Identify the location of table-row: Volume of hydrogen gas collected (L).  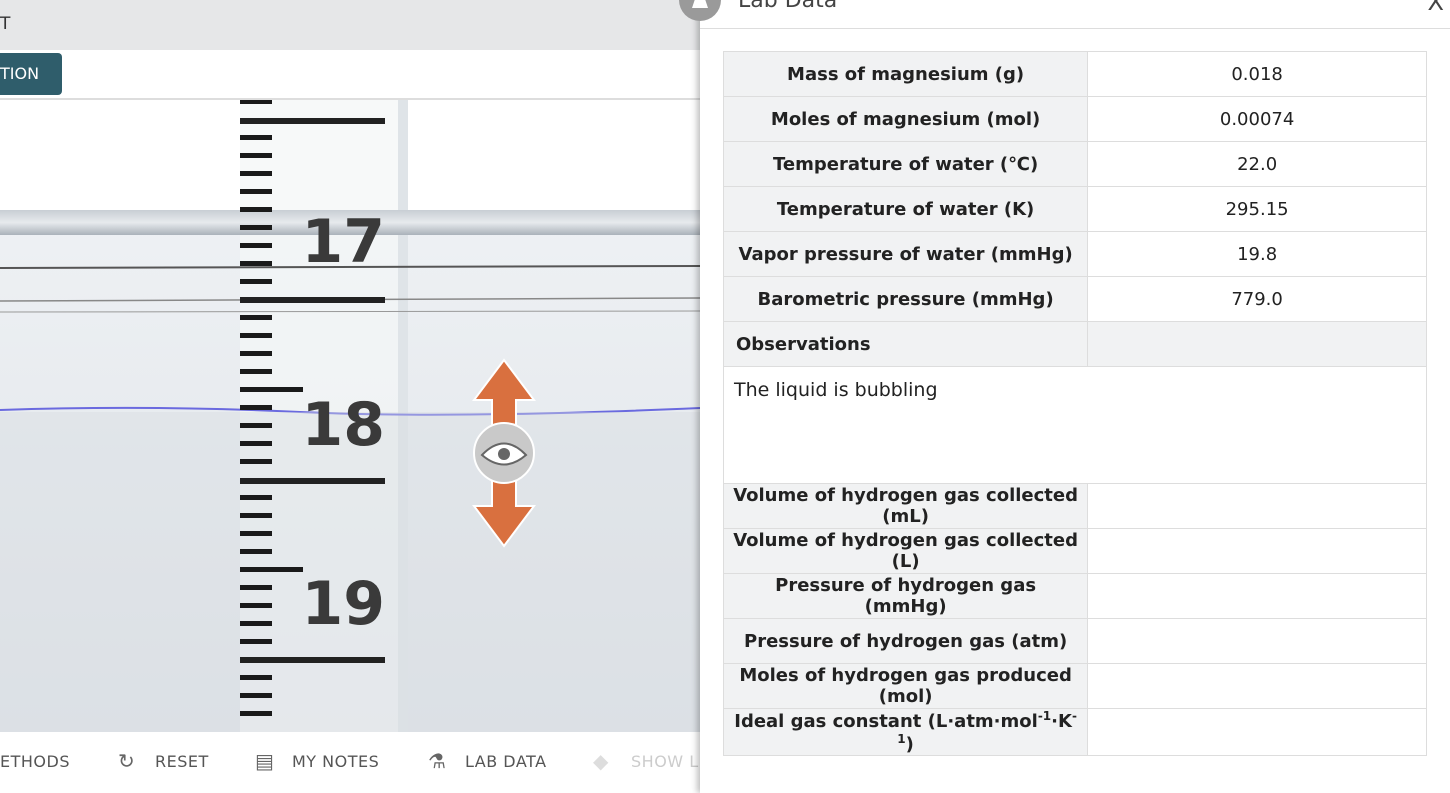
(1074, 551).